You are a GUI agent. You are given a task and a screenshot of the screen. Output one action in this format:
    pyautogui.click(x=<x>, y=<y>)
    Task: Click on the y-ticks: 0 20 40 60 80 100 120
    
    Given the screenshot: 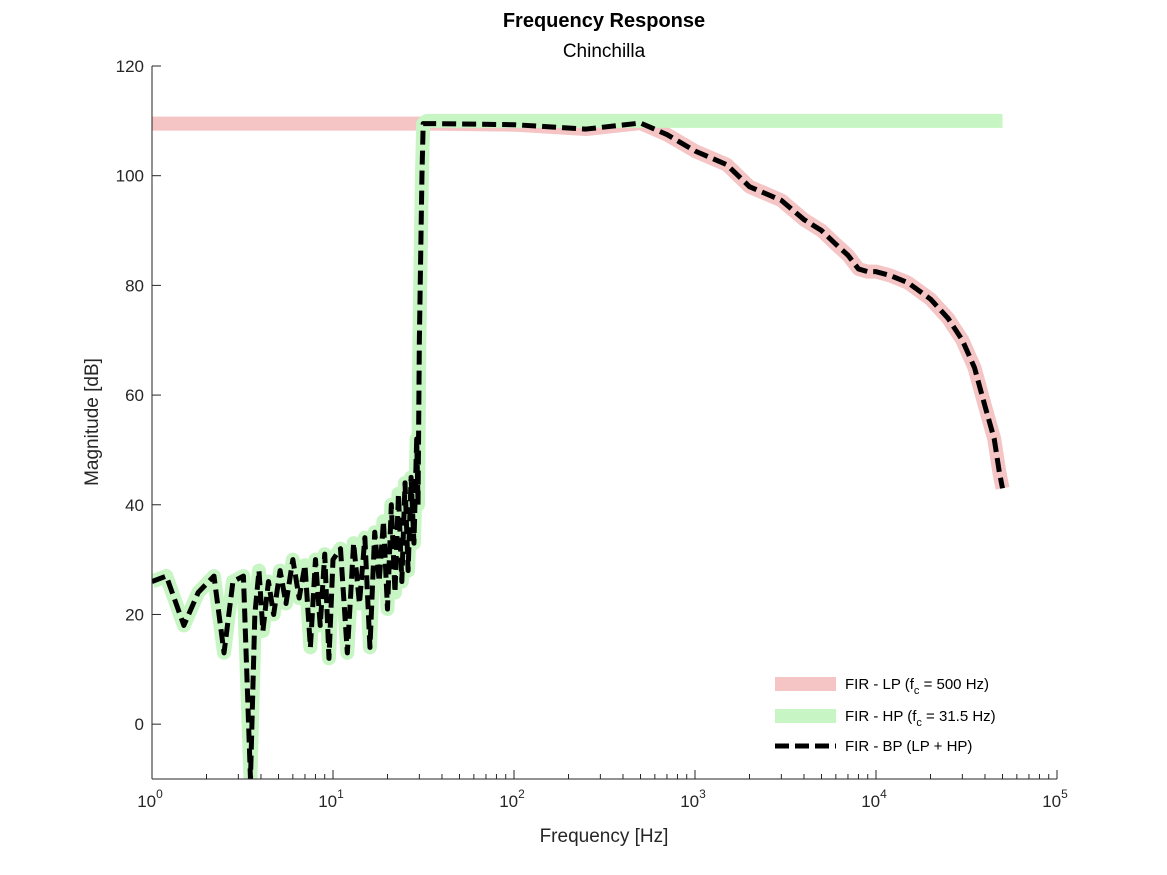 What is the action you would take?
    pyautogui.click(x=138, y=395)
    